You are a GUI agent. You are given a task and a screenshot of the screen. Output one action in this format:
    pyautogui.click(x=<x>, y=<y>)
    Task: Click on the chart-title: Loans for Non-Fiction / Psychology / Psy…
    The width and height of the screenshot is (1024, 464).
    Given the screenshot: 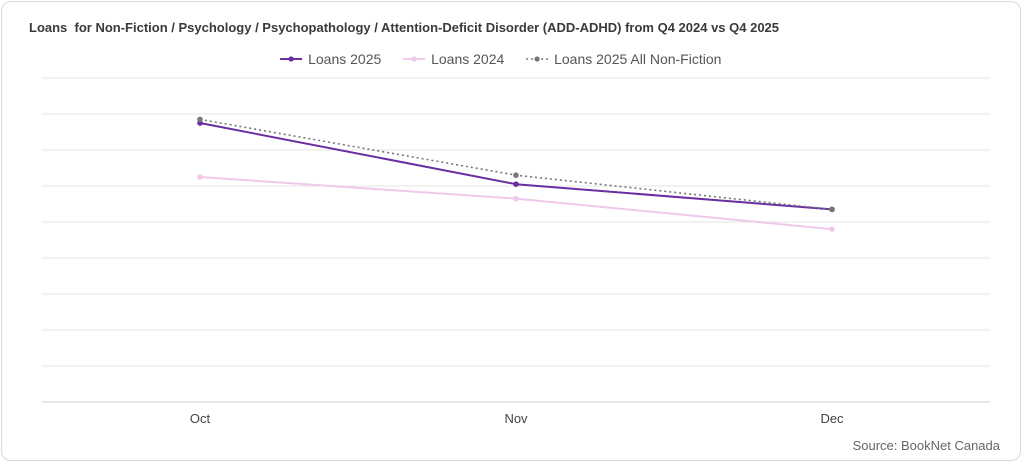 What is the action you would take?
    pyautogui.click(x=404, y=27)
    